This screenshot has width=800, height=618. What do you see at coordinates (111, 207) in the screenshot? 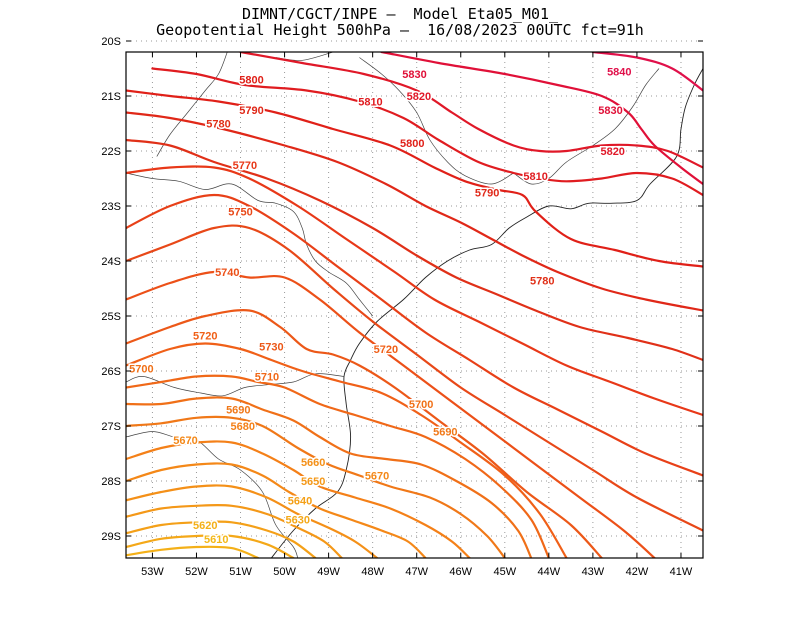
I see `y-tick-label: 23S` at bounding box center [111, 207].